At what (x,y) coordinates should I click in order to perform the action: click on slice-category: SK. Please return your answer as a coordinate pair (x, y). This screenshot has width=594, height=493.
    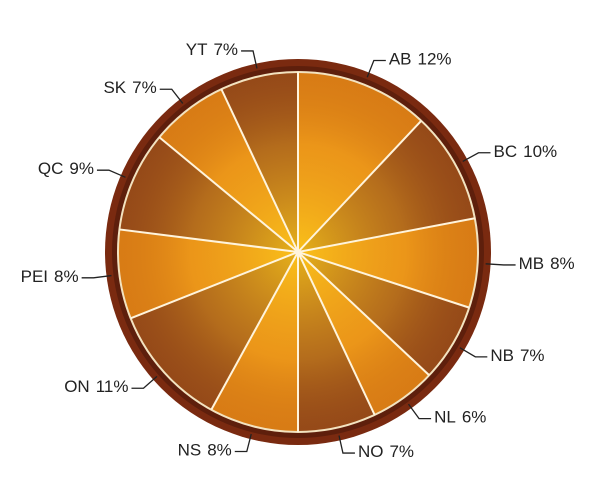
    Looking at the image, I should click on (114, 88).